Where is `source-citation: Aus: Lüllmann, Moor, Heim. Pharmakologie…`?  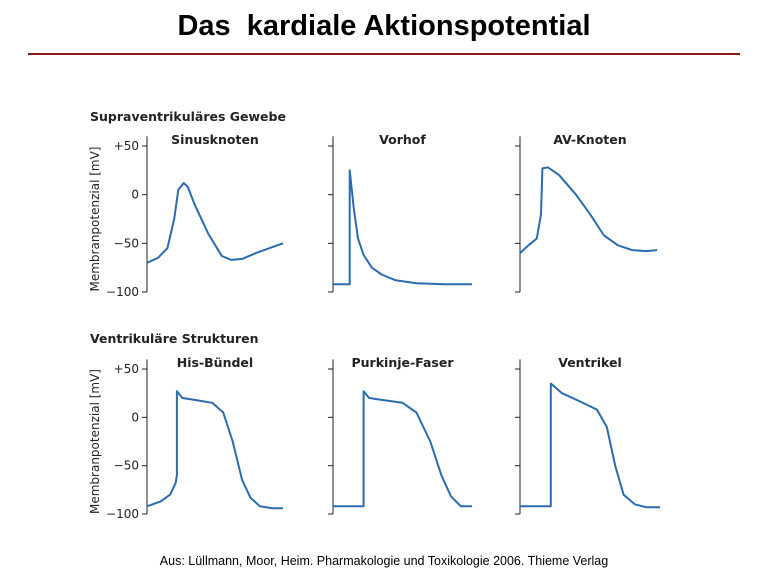
source-citation: Aus: Lüllmann, Moor, Heim. Pharmakologie… is located at coordinates (384, 561).